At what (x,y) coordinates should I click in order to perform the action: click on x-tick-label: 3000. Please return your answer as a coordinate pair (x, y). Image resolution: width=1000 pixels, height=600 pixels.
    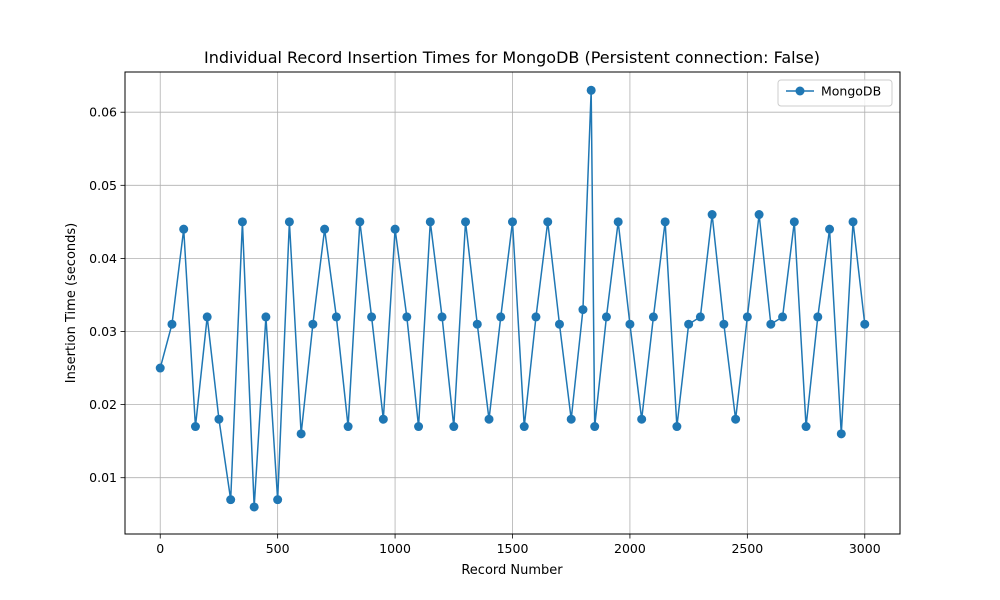
    Looking at the image, I should click on (865, 548).